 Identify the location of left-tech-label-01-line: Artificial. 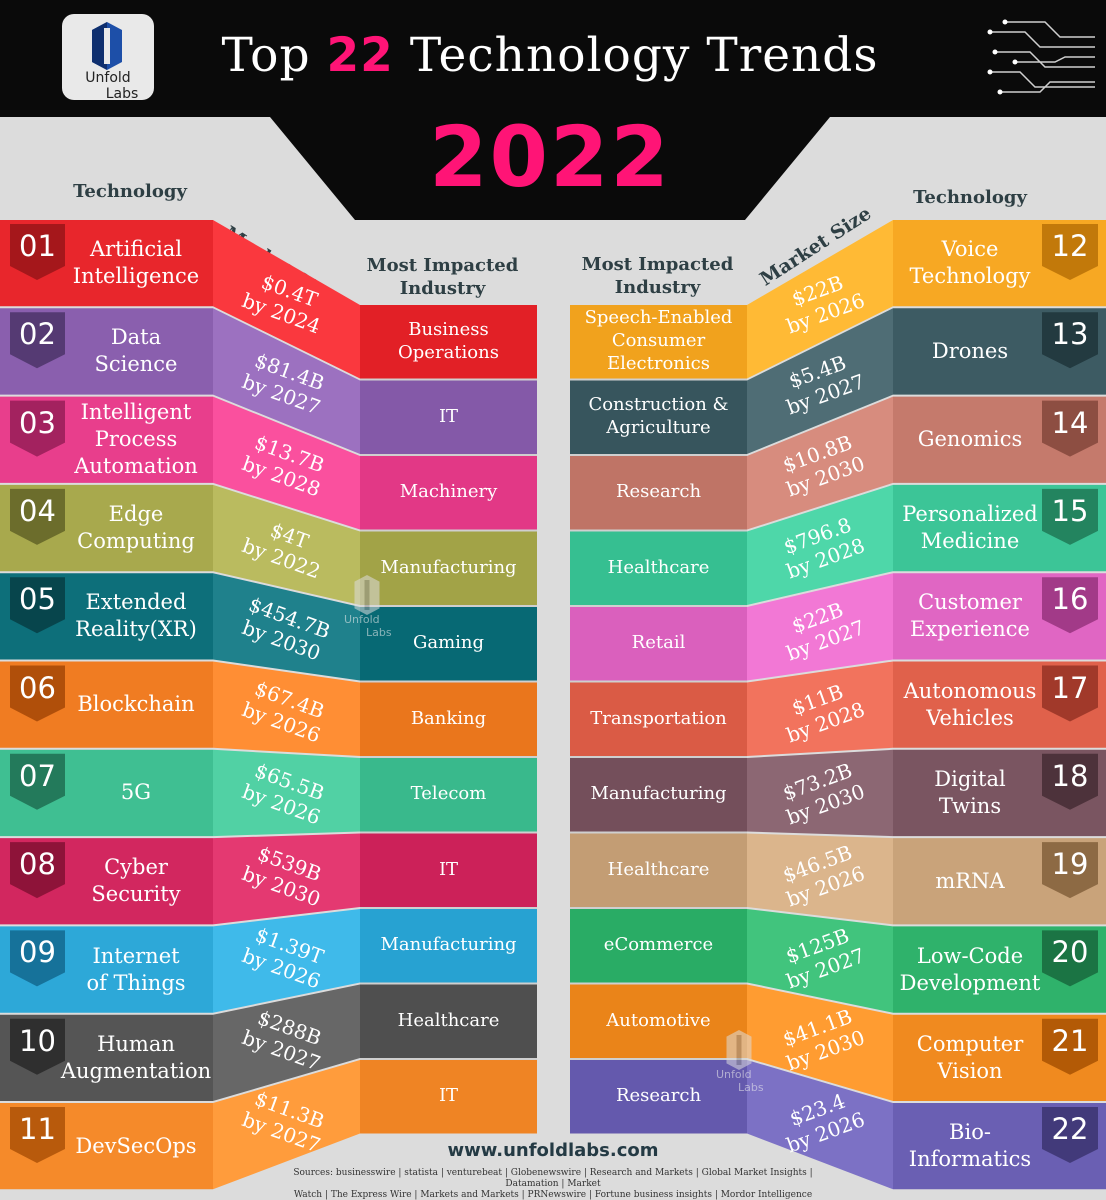
(136, 249).